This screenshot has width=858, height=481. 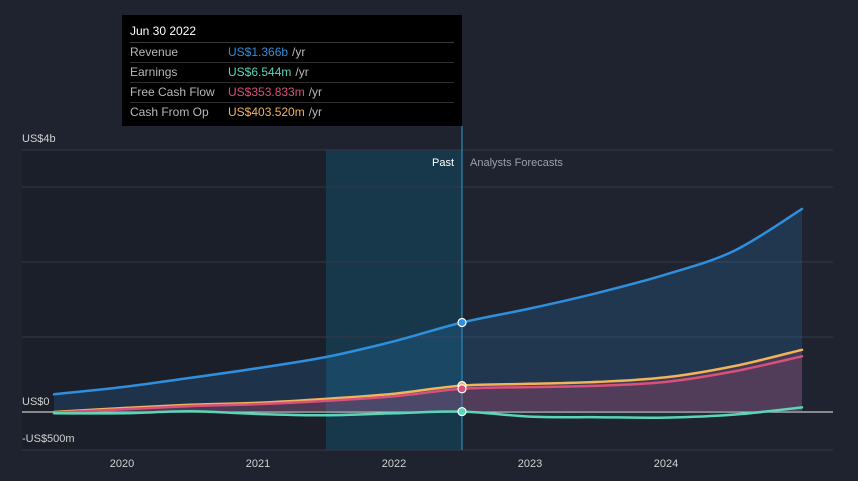 What do you see at coordinates (122, 464) in the screenshot?
I see `x-tick-label: 2020` at bounding box center [122, 464].